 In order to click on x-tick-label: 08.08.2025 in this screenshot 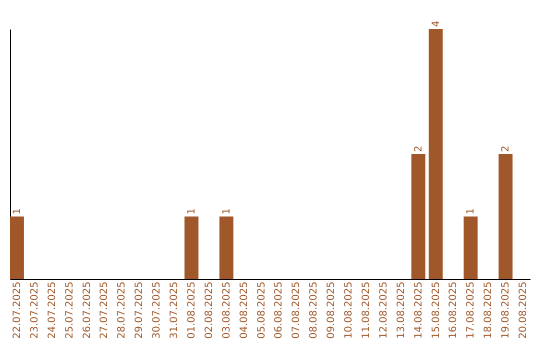, I will do `click(314, 310)`.